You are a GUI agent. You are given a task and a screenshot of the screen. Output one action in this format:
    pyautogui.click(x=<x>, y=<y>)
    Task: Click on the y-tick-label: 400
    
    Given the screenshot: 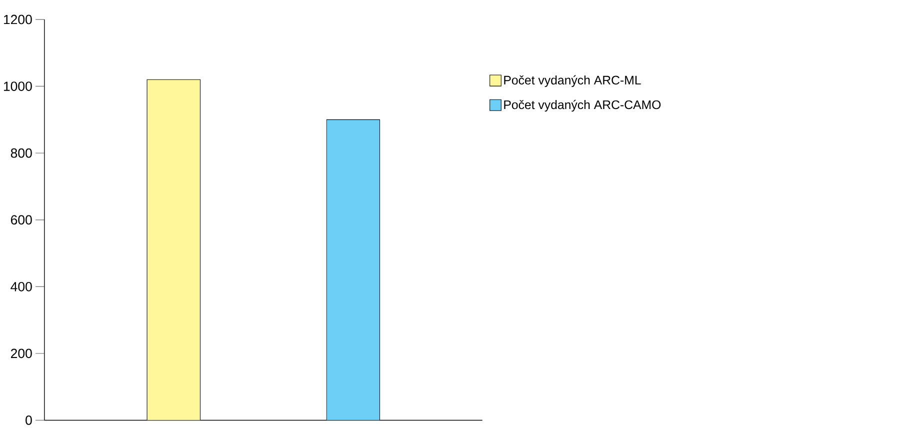 What is the action you would take?
    pyautogui.click(x=21, y=287)
    